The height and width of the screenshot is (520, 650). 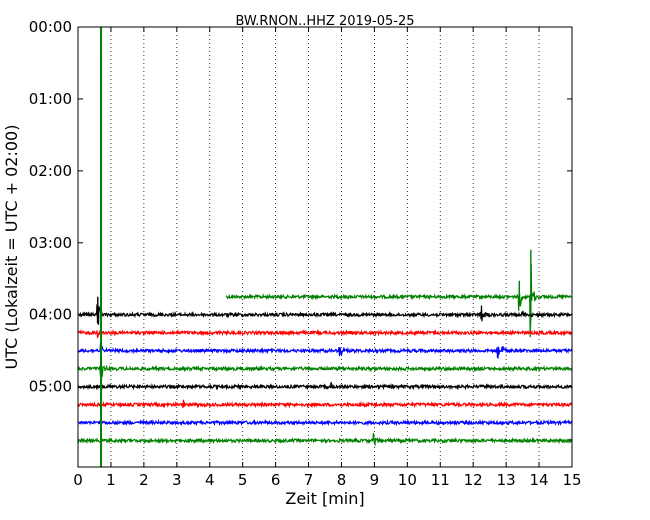 What do you see at coordinates (324, 21) in the screenshot?
I see `chart-title: BW.RNON..HHZ 2019-05-25` at bounding box center [324, 21].